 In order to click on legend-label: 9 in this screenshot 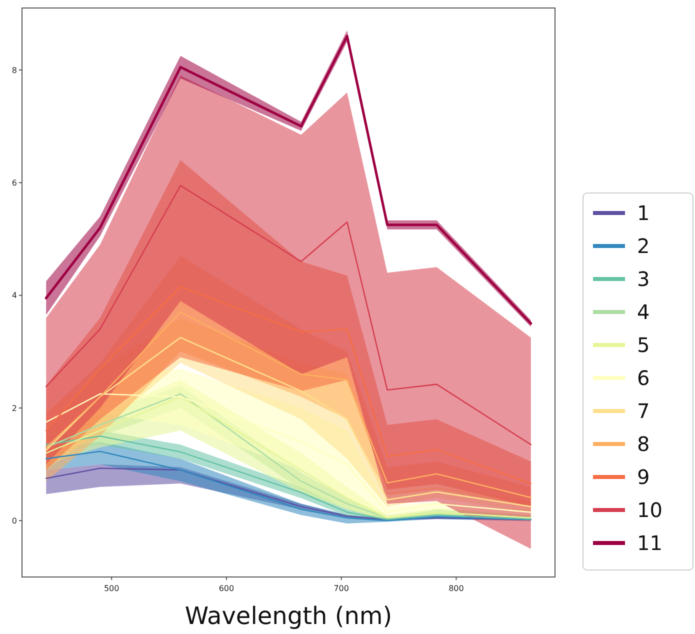, I will do `click(643, 477)`.